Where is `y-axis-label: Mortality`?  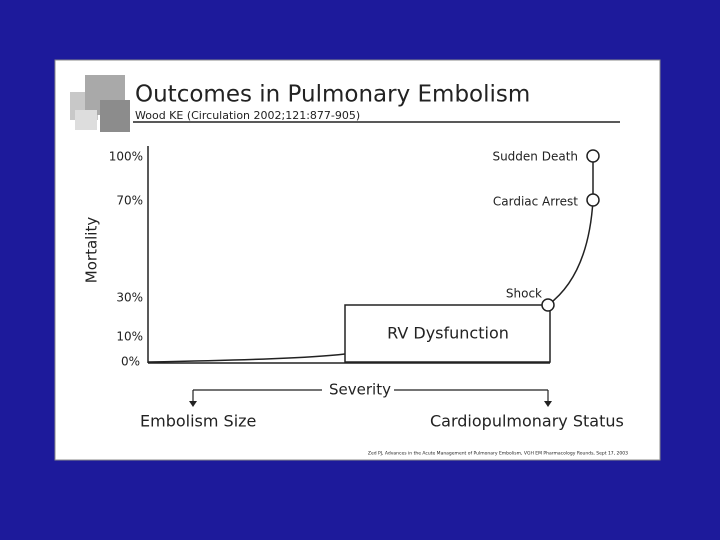
y-axis-label: Mortality is located at coordinates (92, 250).